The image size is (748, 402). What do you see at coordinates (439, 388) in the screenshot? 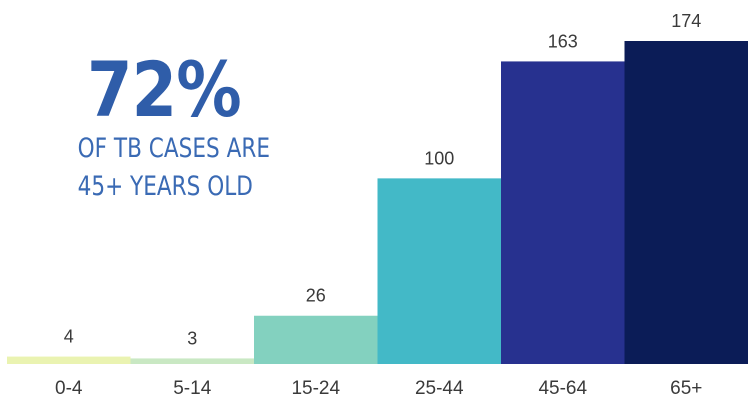
I see `x-tick-label-25-44: 25-44` at bounding box center [439, 388].